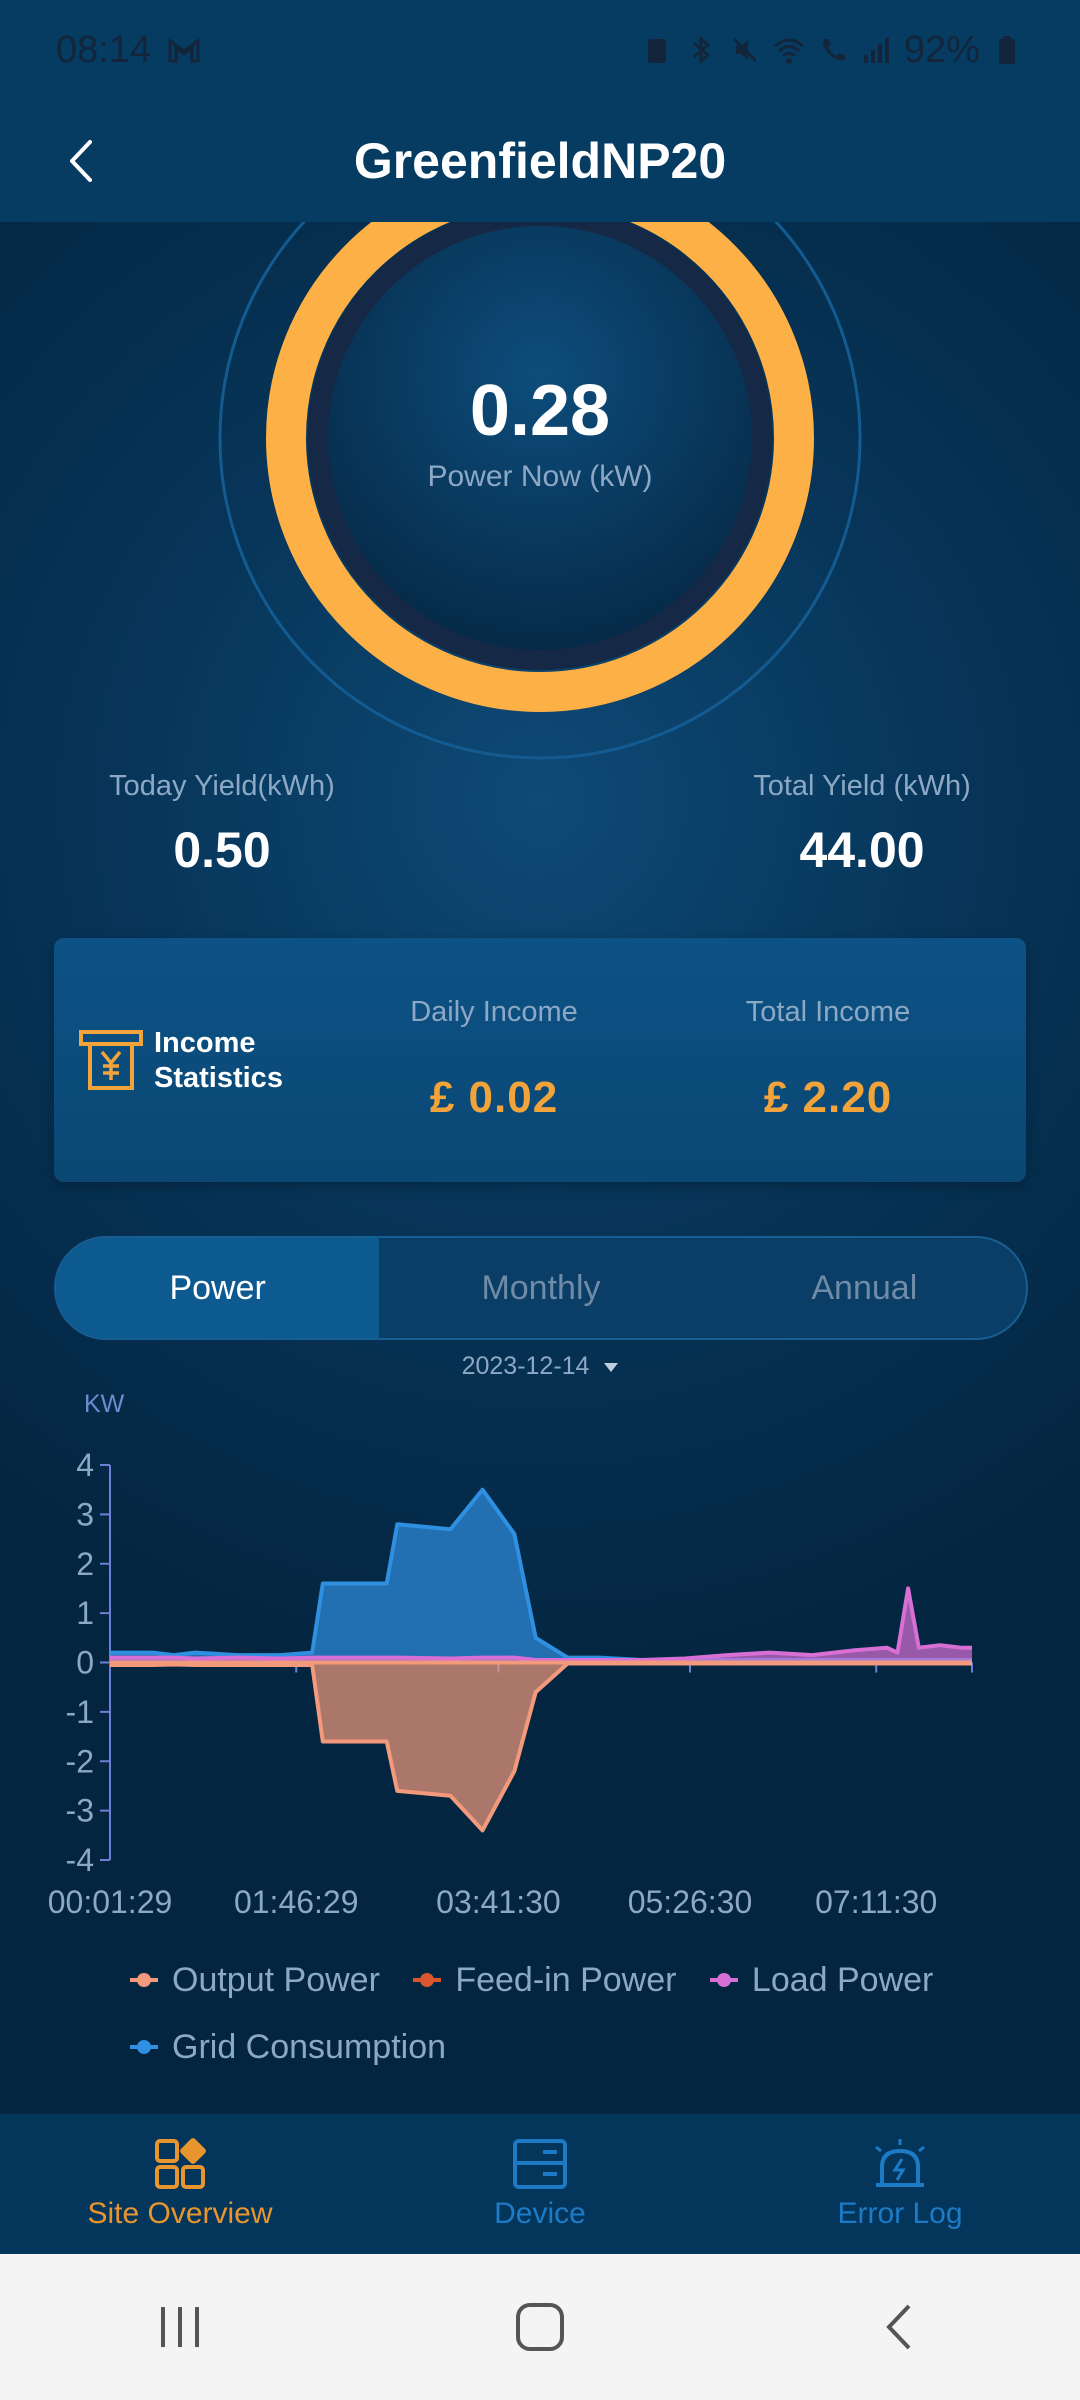 This screenshot has height=2400, width=1080. I want to click on total-income: Total Income £ 2.20, so click(828, 1059).